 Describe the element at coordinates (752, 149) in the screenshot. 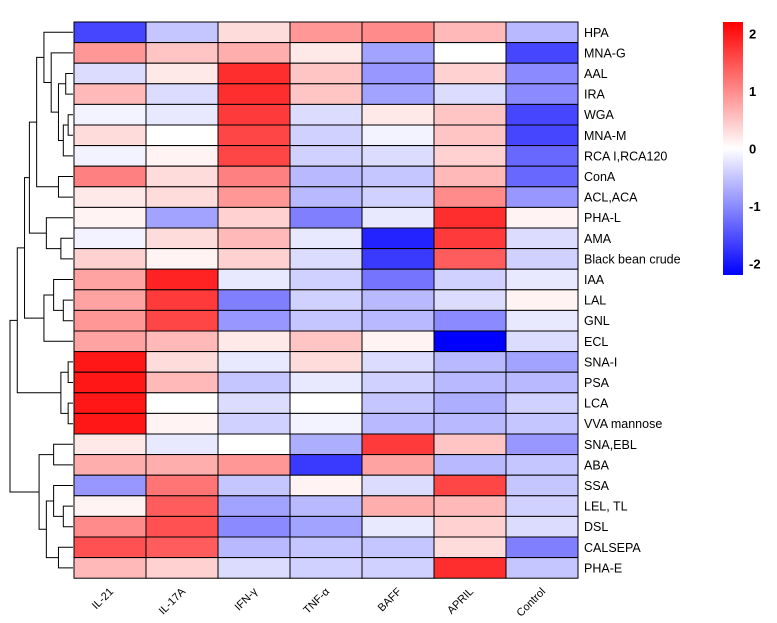

I see `legend-tick-label: 0` at that location.